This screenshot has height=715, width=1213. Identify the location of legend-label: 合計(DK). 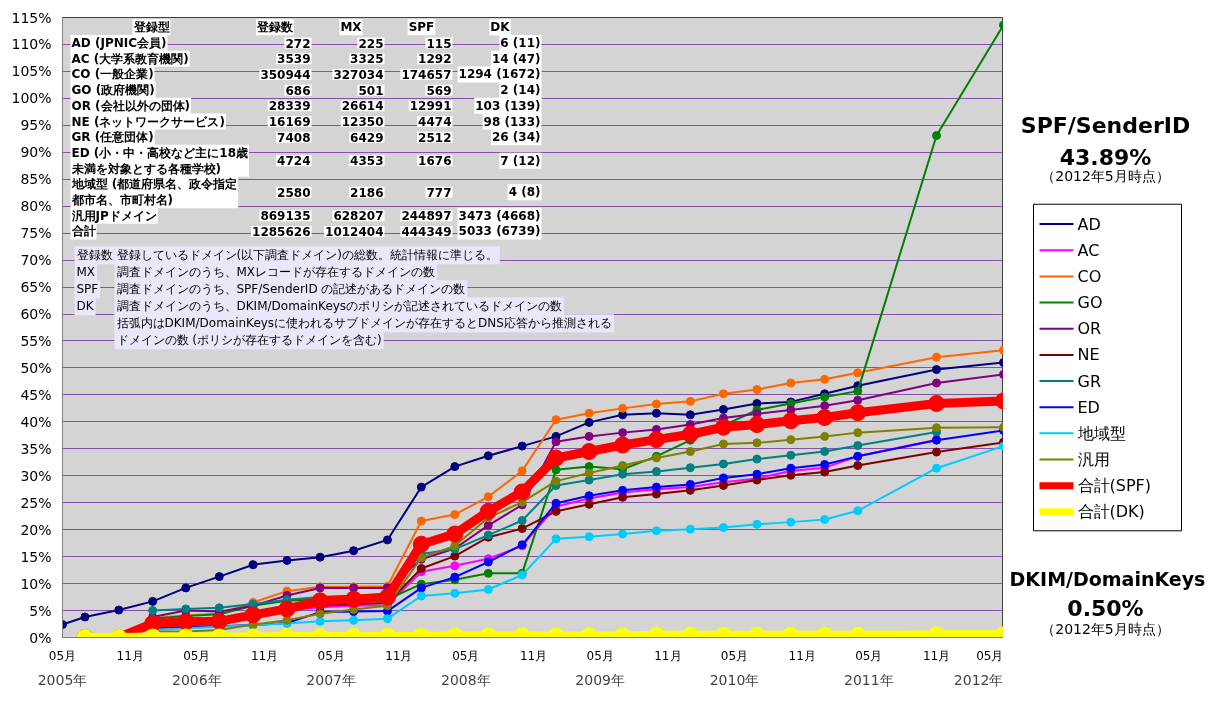
(1111, 512).